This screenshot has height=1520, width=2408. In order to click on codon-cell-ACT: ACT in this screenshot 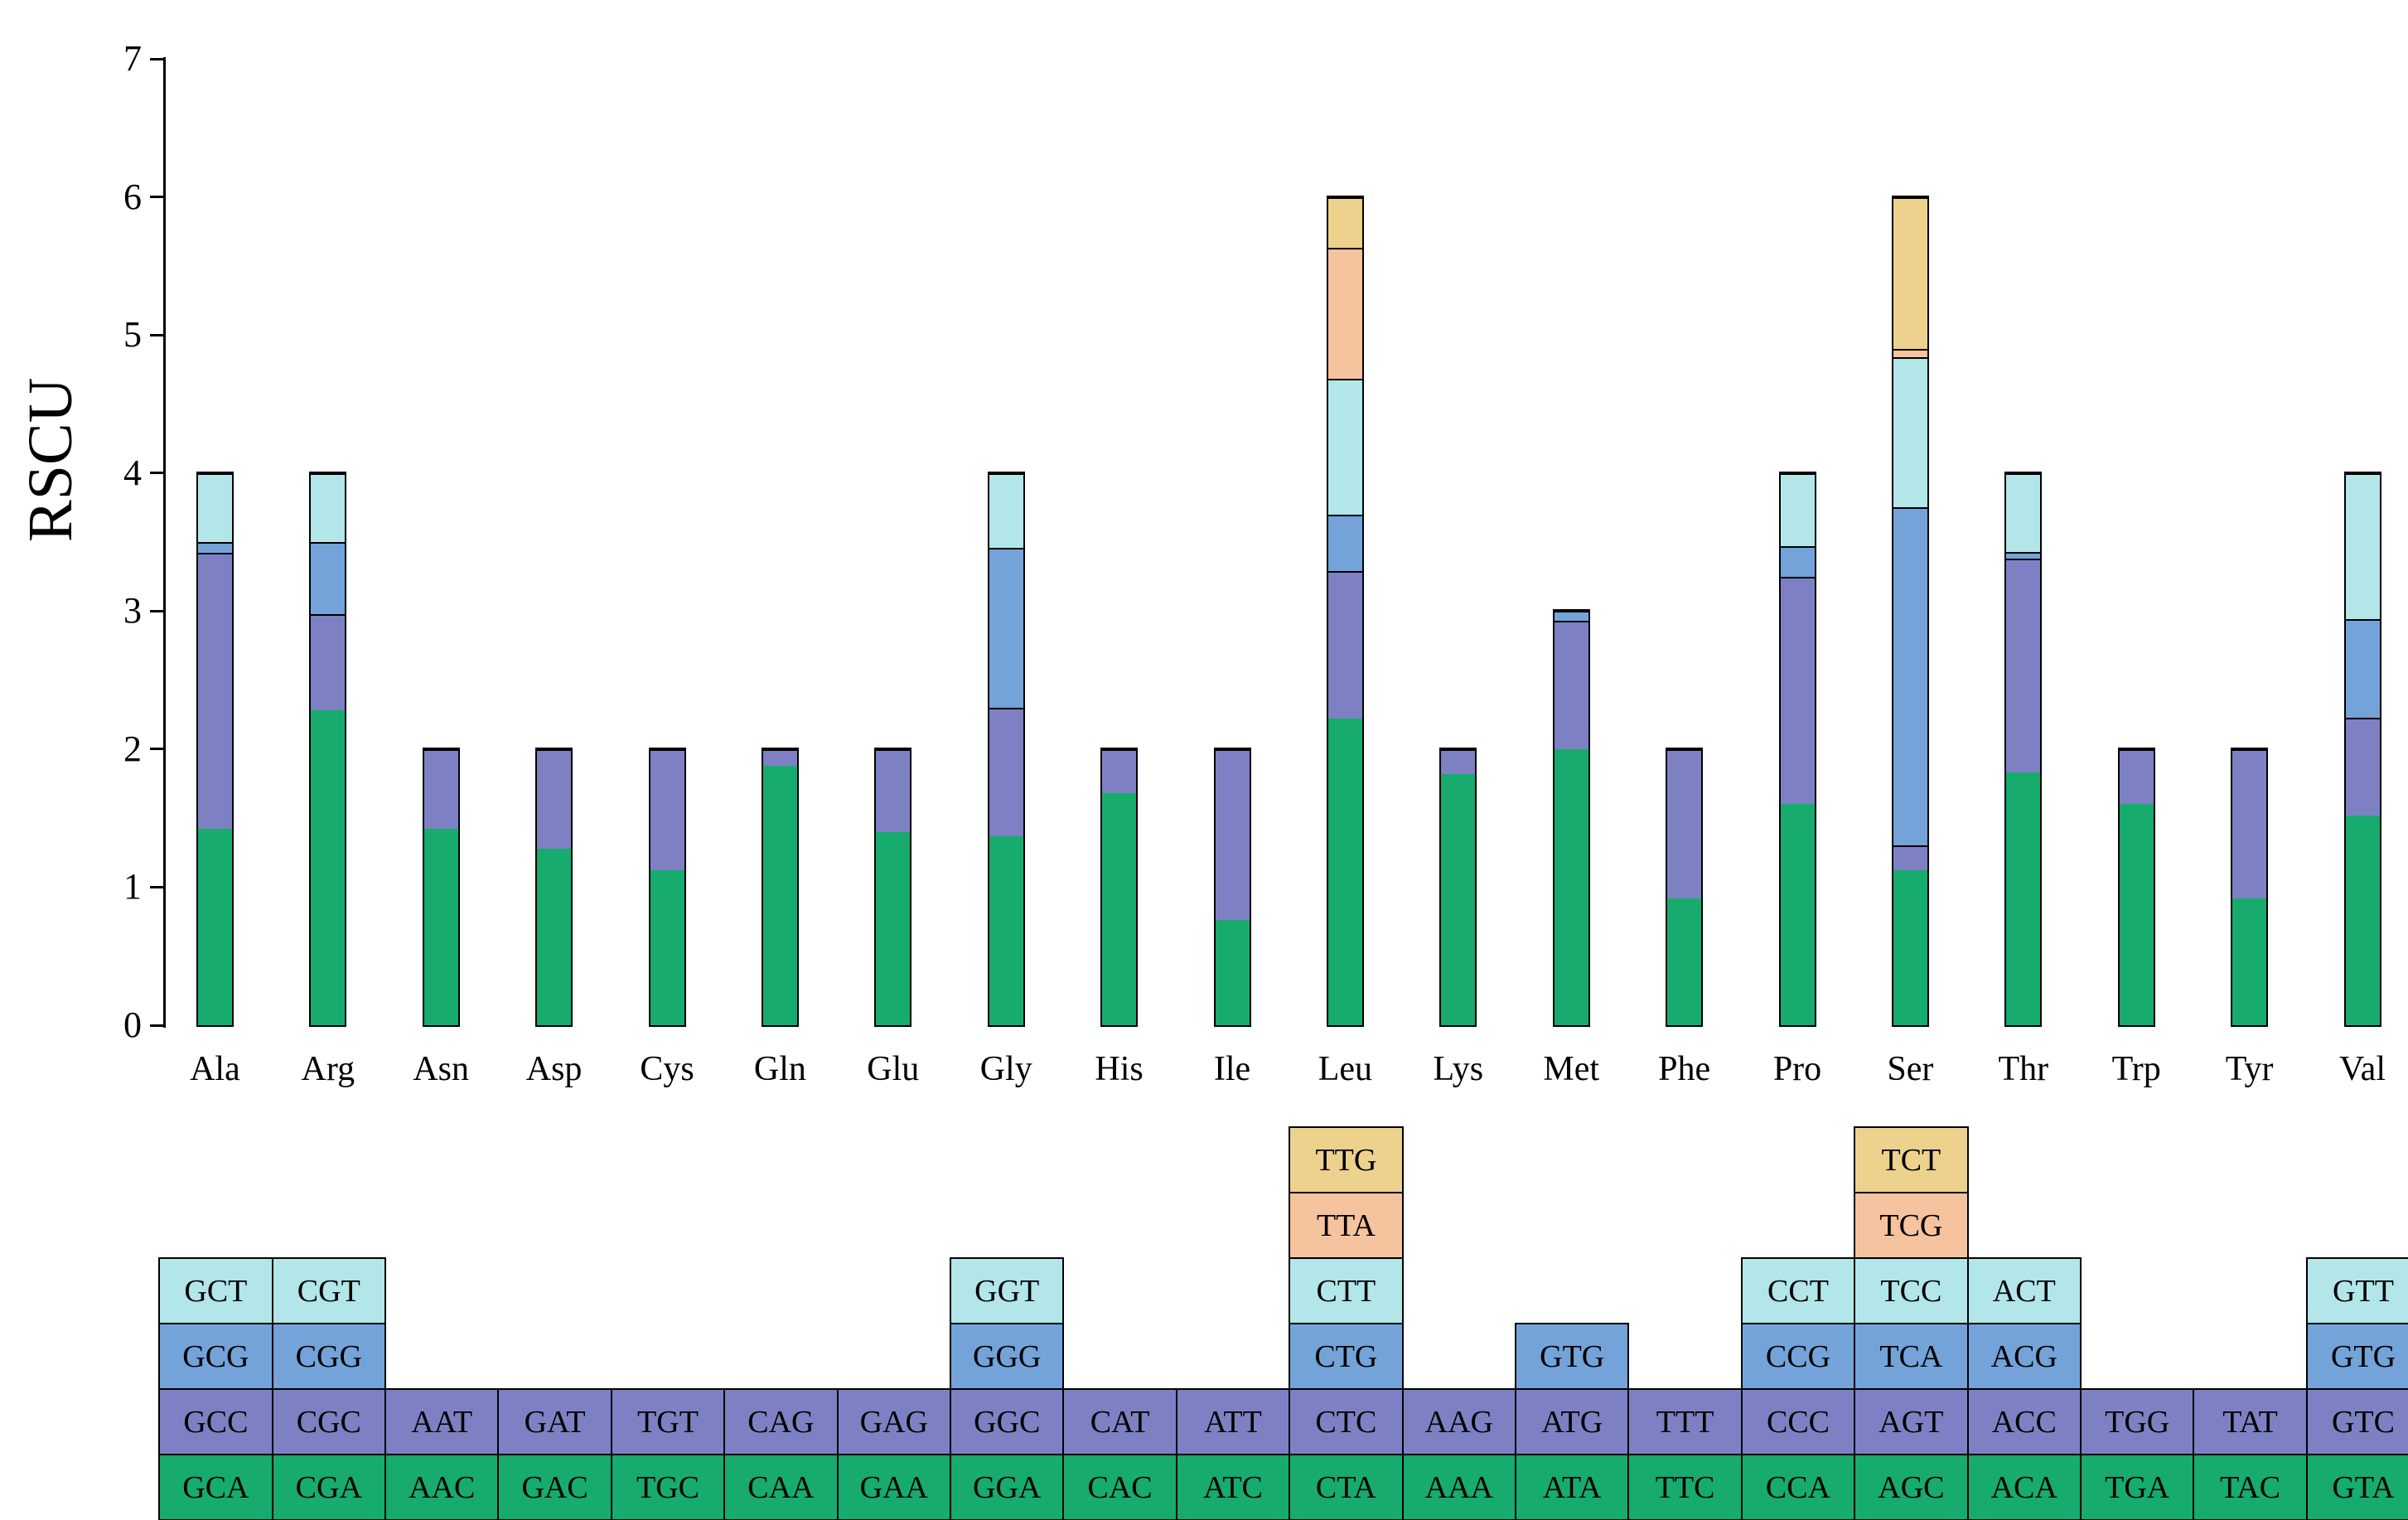, I will do `click(2024, 1290)`.